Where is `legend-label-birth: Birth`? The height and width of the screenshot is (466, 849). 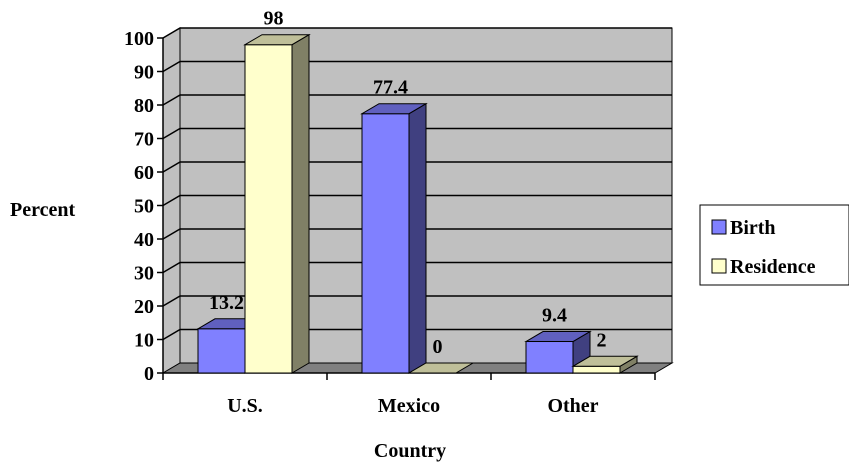 legend-label-birth: Birth is located at coordinates (753, 228).